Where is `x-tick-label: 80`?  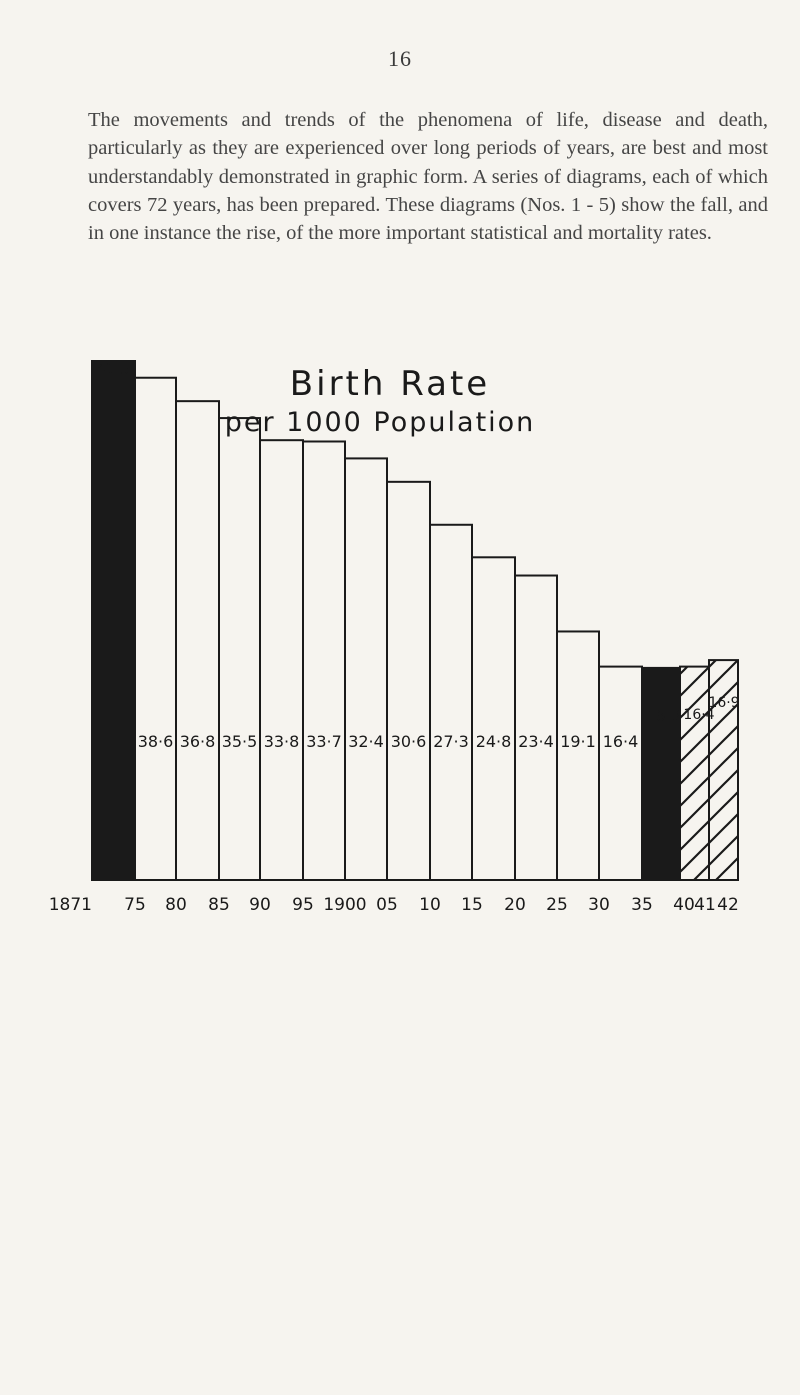
x-tick-label: 80 is located at coordinates (176, 905).